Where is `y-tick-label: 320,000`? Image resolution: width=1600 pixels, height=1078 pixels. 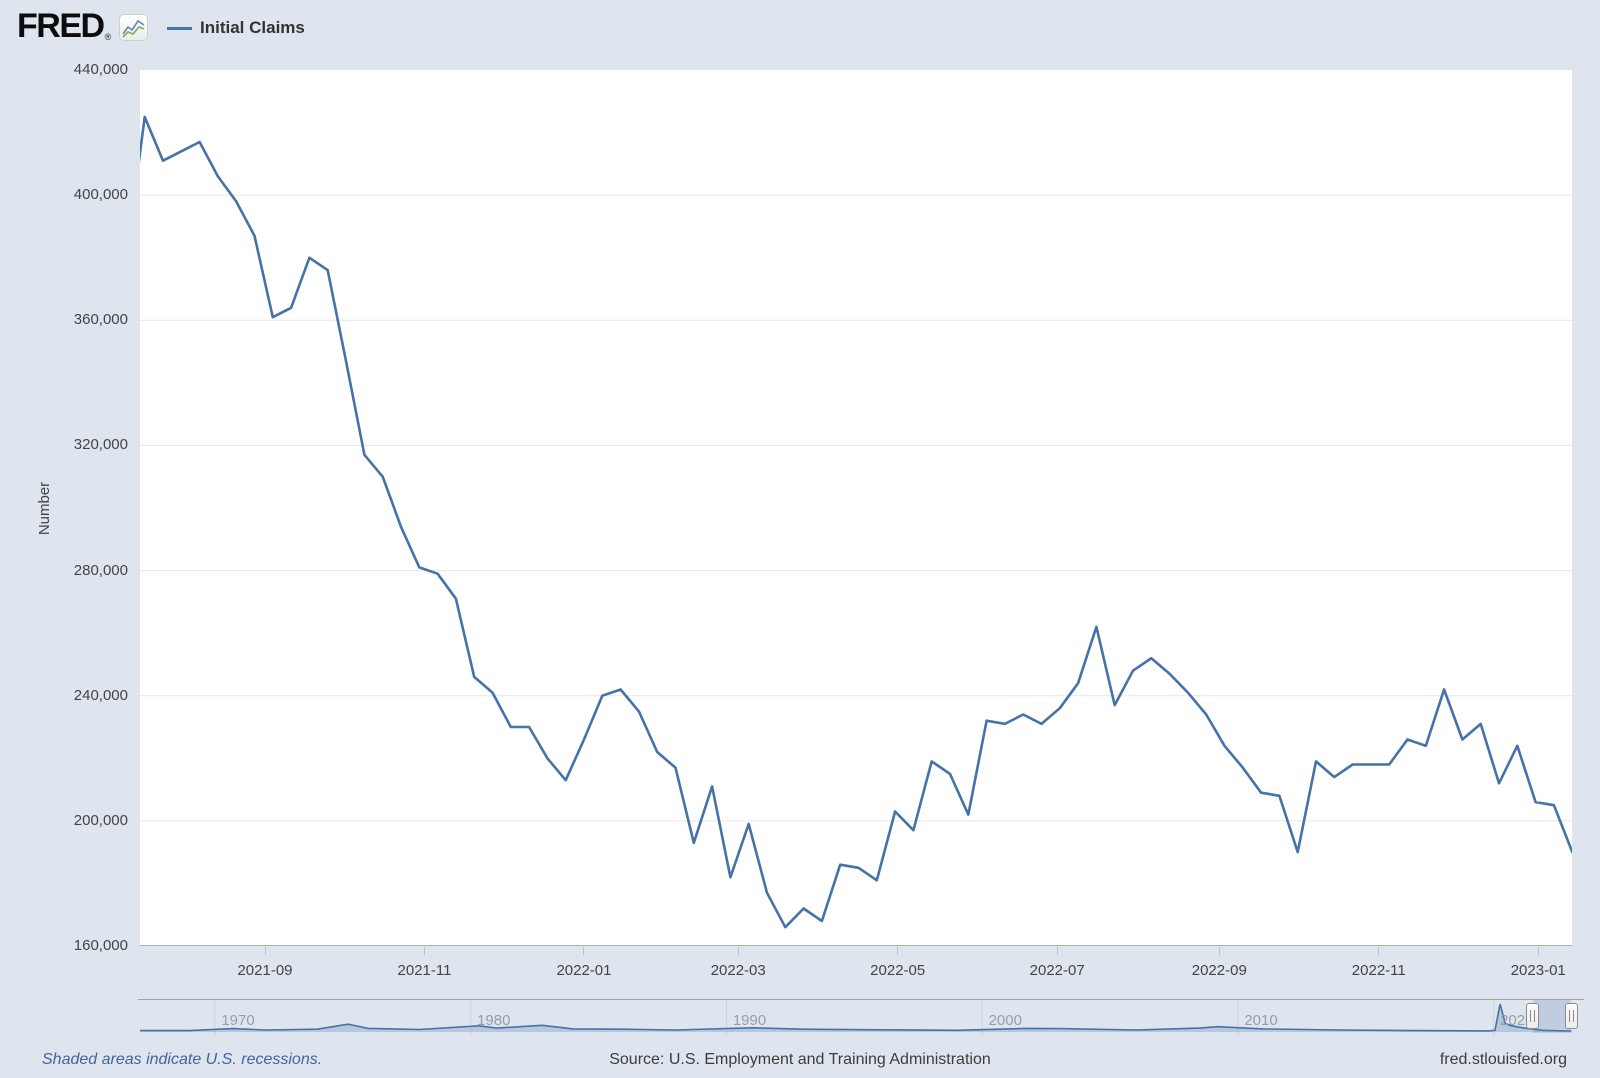
y-tick-label: 320,000 is located at coordinates (100, 445).